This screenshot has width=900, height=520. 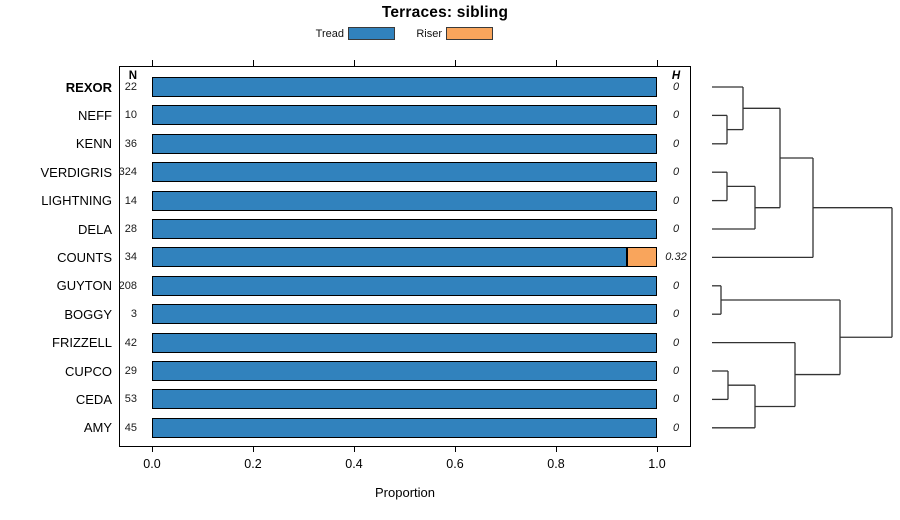 I want to click on n-value: 324, so click(x=127, y=172).